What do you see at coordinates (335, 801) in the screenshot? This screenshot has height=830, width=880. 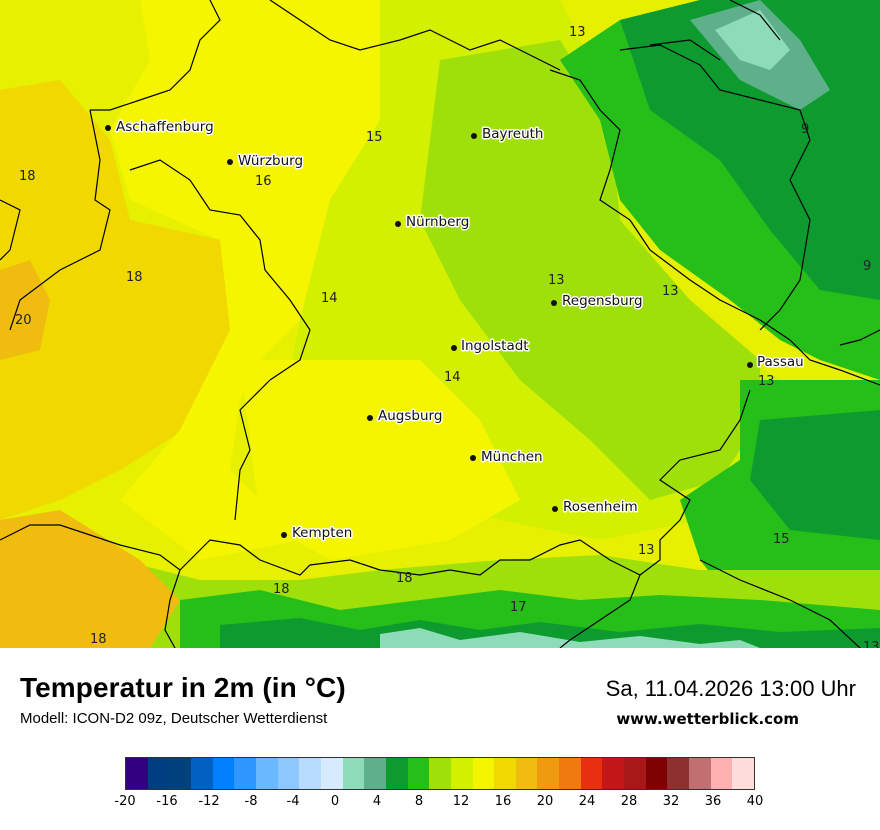 I see `scale-tick-label: 0` at bounding box center [335, 801].